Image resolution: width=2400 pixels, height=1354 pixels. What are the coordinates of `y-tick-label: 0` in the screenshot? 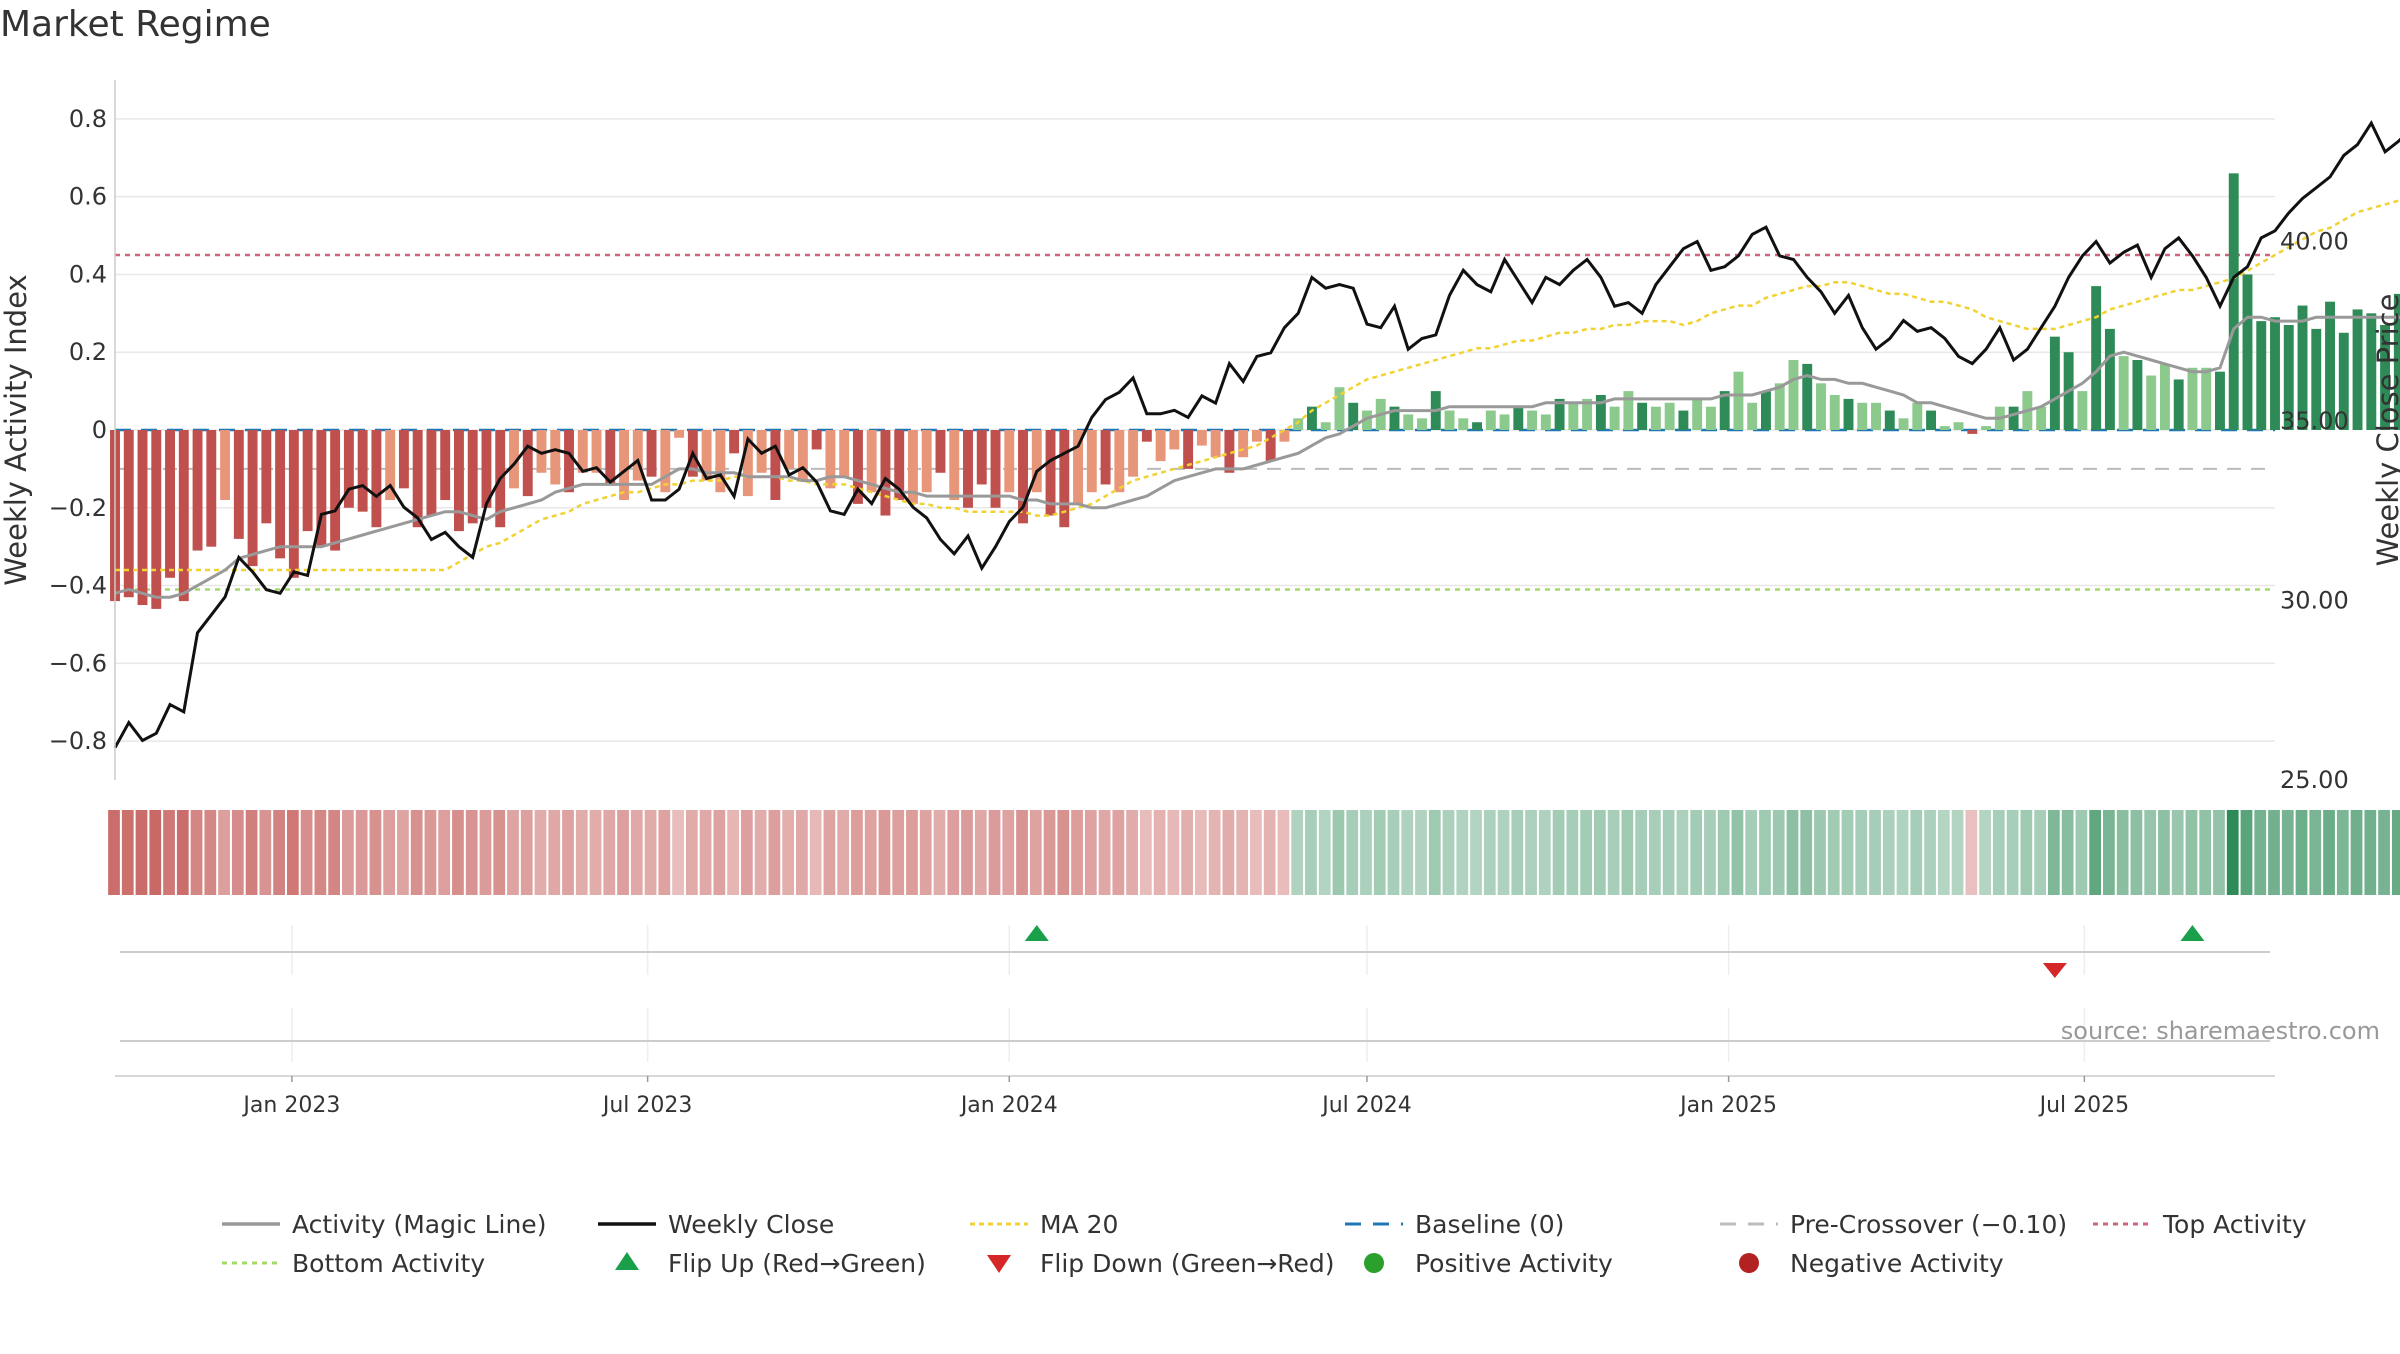 It's located at (99, 430).